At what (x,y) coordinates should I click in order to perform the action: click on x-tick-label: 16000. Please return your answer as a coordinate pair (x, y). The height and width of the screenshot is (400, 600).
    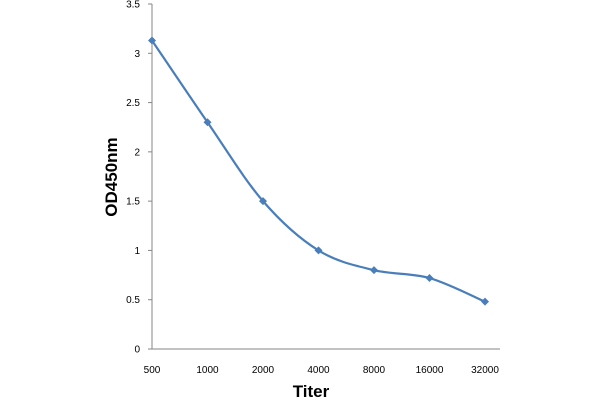
    Looking at the image, I should click on (430, 370).